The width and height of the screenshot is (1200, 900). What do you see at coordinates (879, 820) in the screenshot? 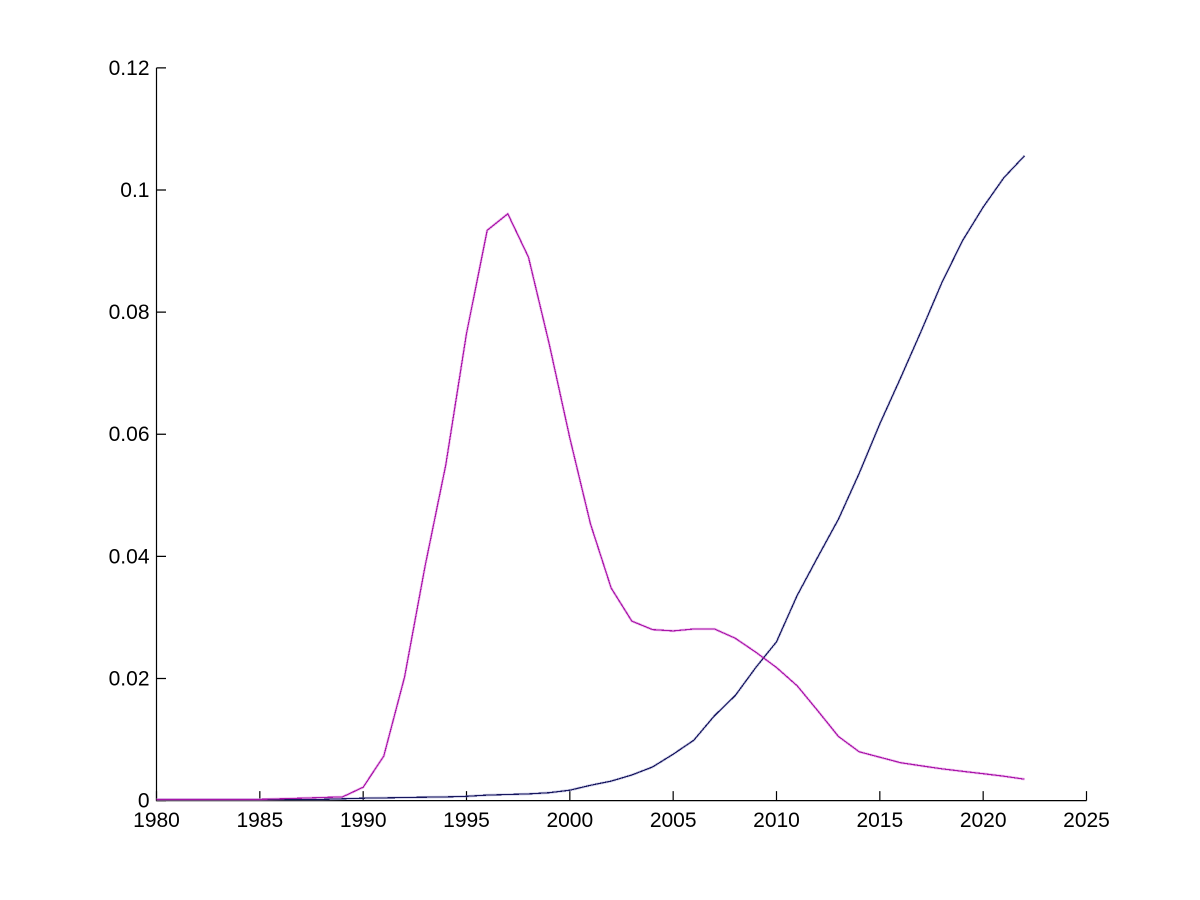
I see `svg-text: 2015` at bounding box center [879, 820].